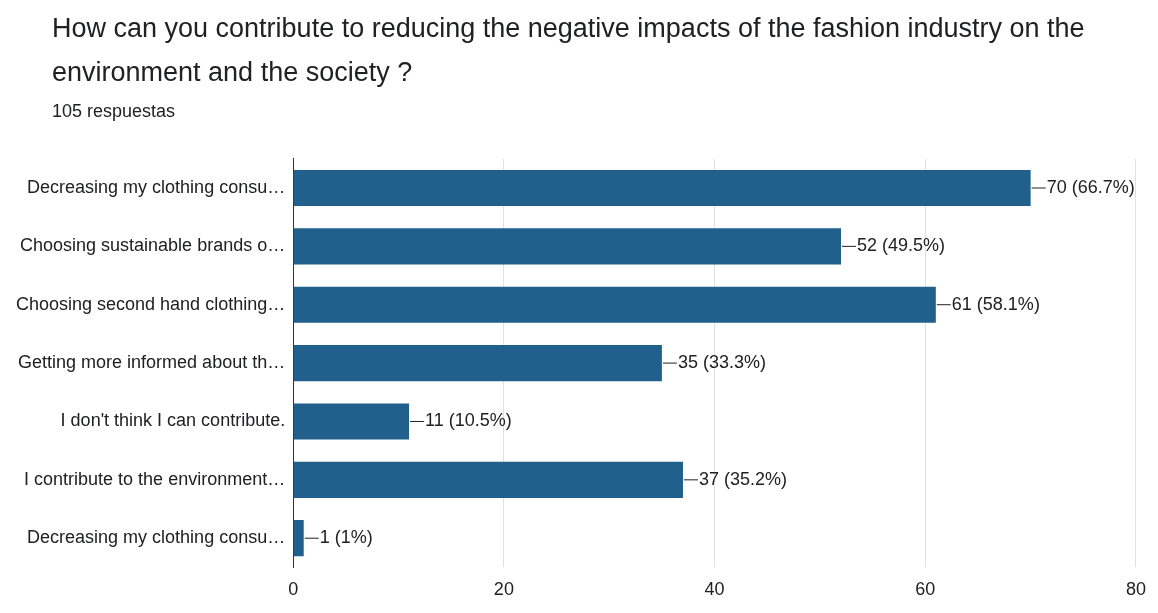 Image resolution: width=1158 pixels, height=613 pixels. What do you see at coordinates (503, 589) in the screenshot?
I see `x-tick-label: 20` at bounding box center [503, 589].